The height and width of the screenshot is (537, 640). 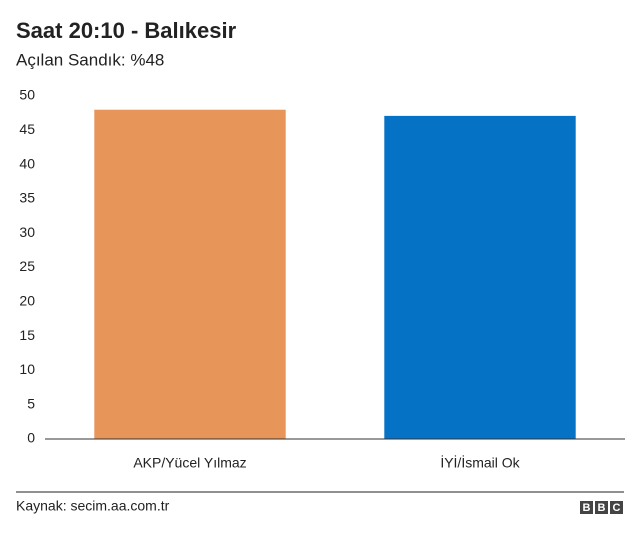 I want to click on chart-subtitle: Açılan Sandık: %48, so click(x=90, y=59).